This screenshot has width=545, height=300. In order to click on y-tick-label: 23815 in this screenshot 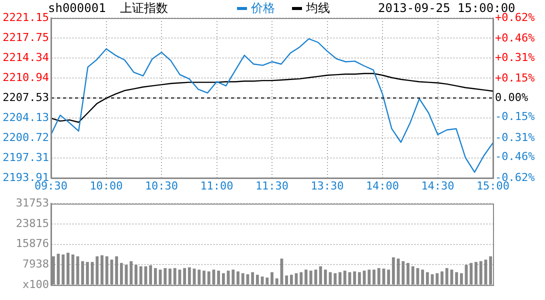, I will do `click(32, 223)`.